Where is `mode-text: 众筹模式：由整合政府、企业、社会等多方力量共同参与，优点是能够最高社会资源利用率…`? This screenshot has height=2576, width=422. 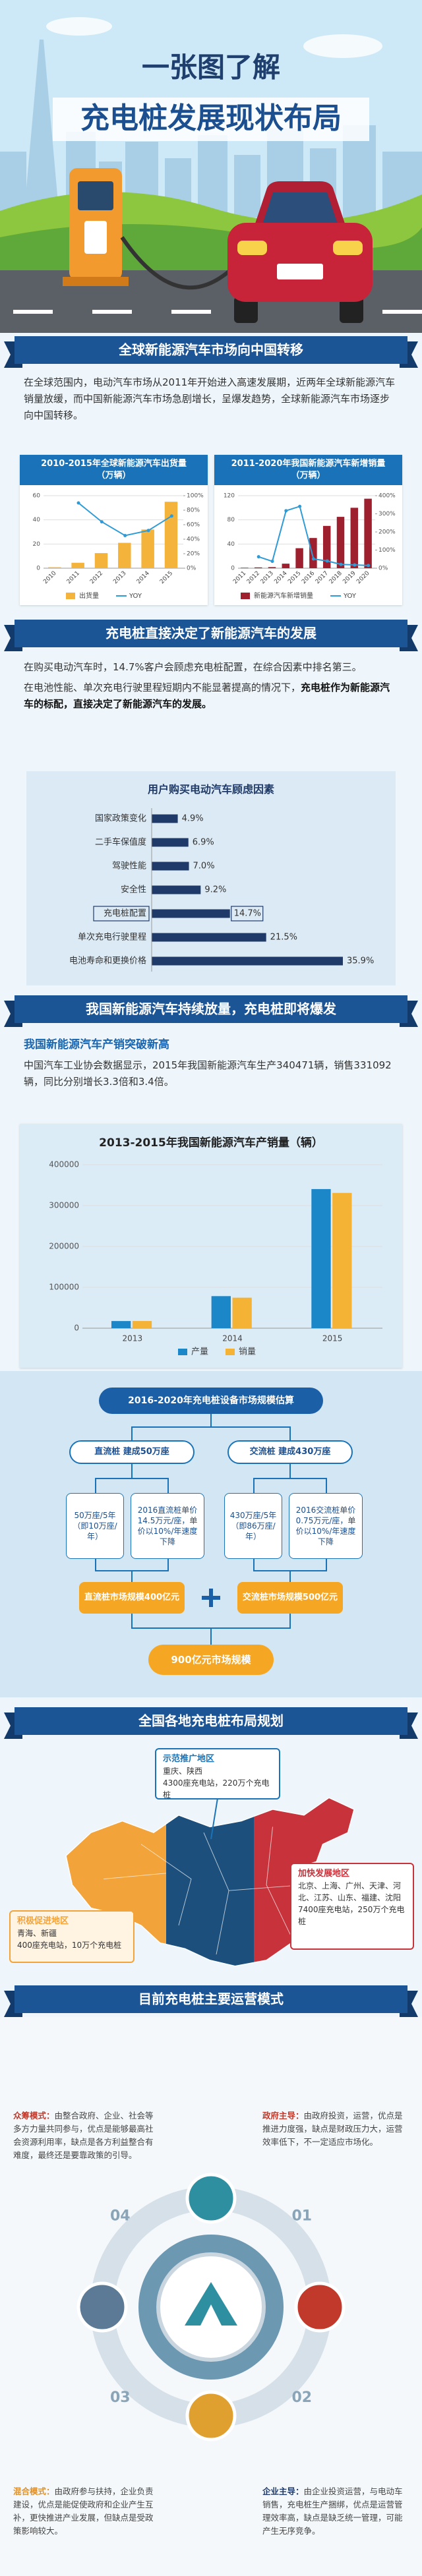 mode-text: 众筹模式：由整合政府、企业、社会等多方力量共同参与，优点是能够最高社会资源利用率… is located at coordinates (86, 2135).